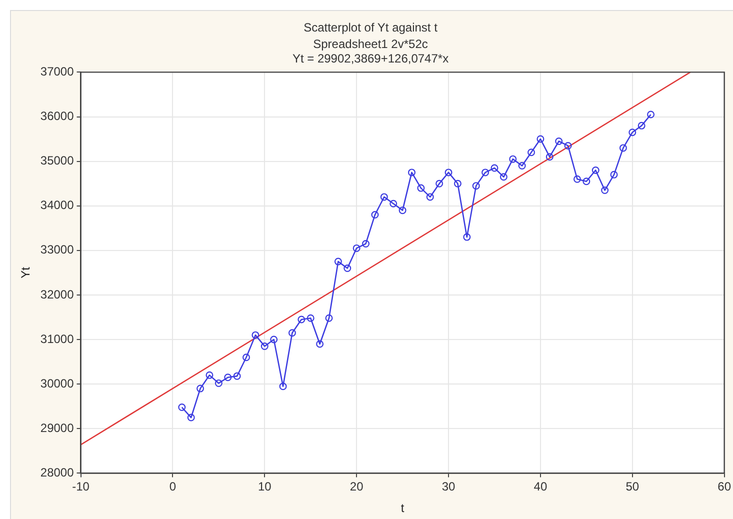 The height and width of the screenshot is (519, 733). I want to click on x-tick-label: 30, so click(449, 487).